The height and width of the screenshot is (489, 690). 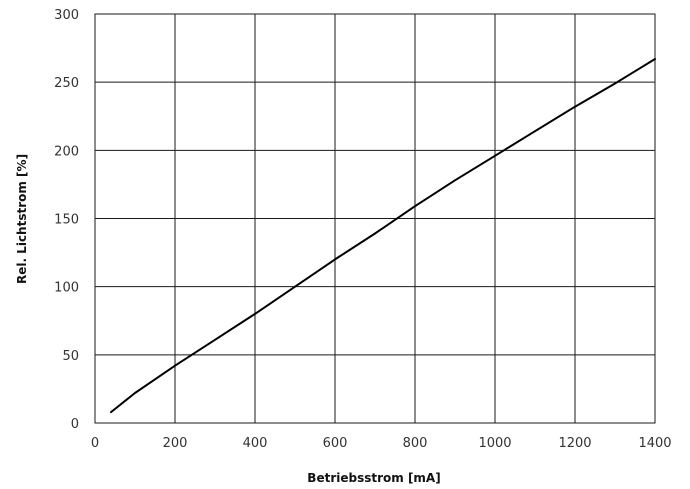 I want to click on x-tick-label: 0, so click(x=95, y=443).